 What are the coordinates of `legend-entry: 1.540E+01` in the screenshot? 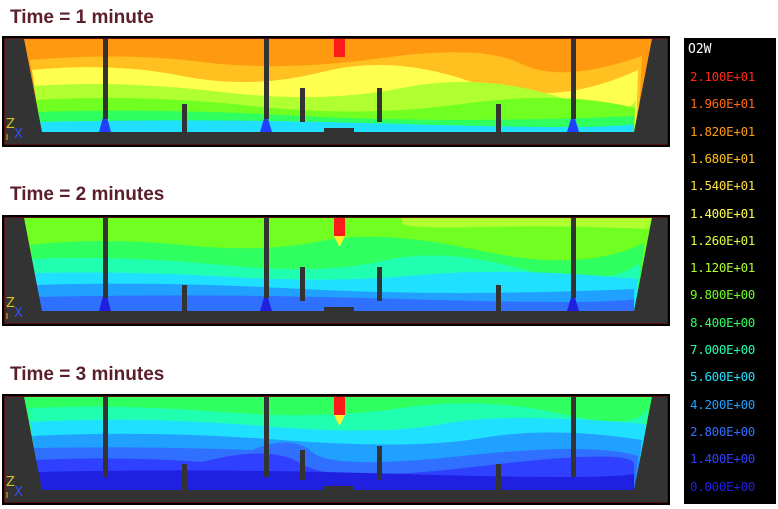 It's located at (723, 186).